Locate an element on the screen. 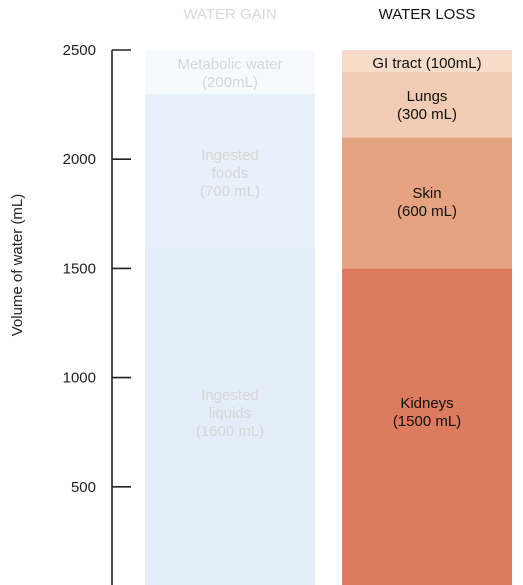 Image resolution: width=523 pixels, height=585 pixels. y-tick-label-1500: 1500 is located at coordinates (79, 268).